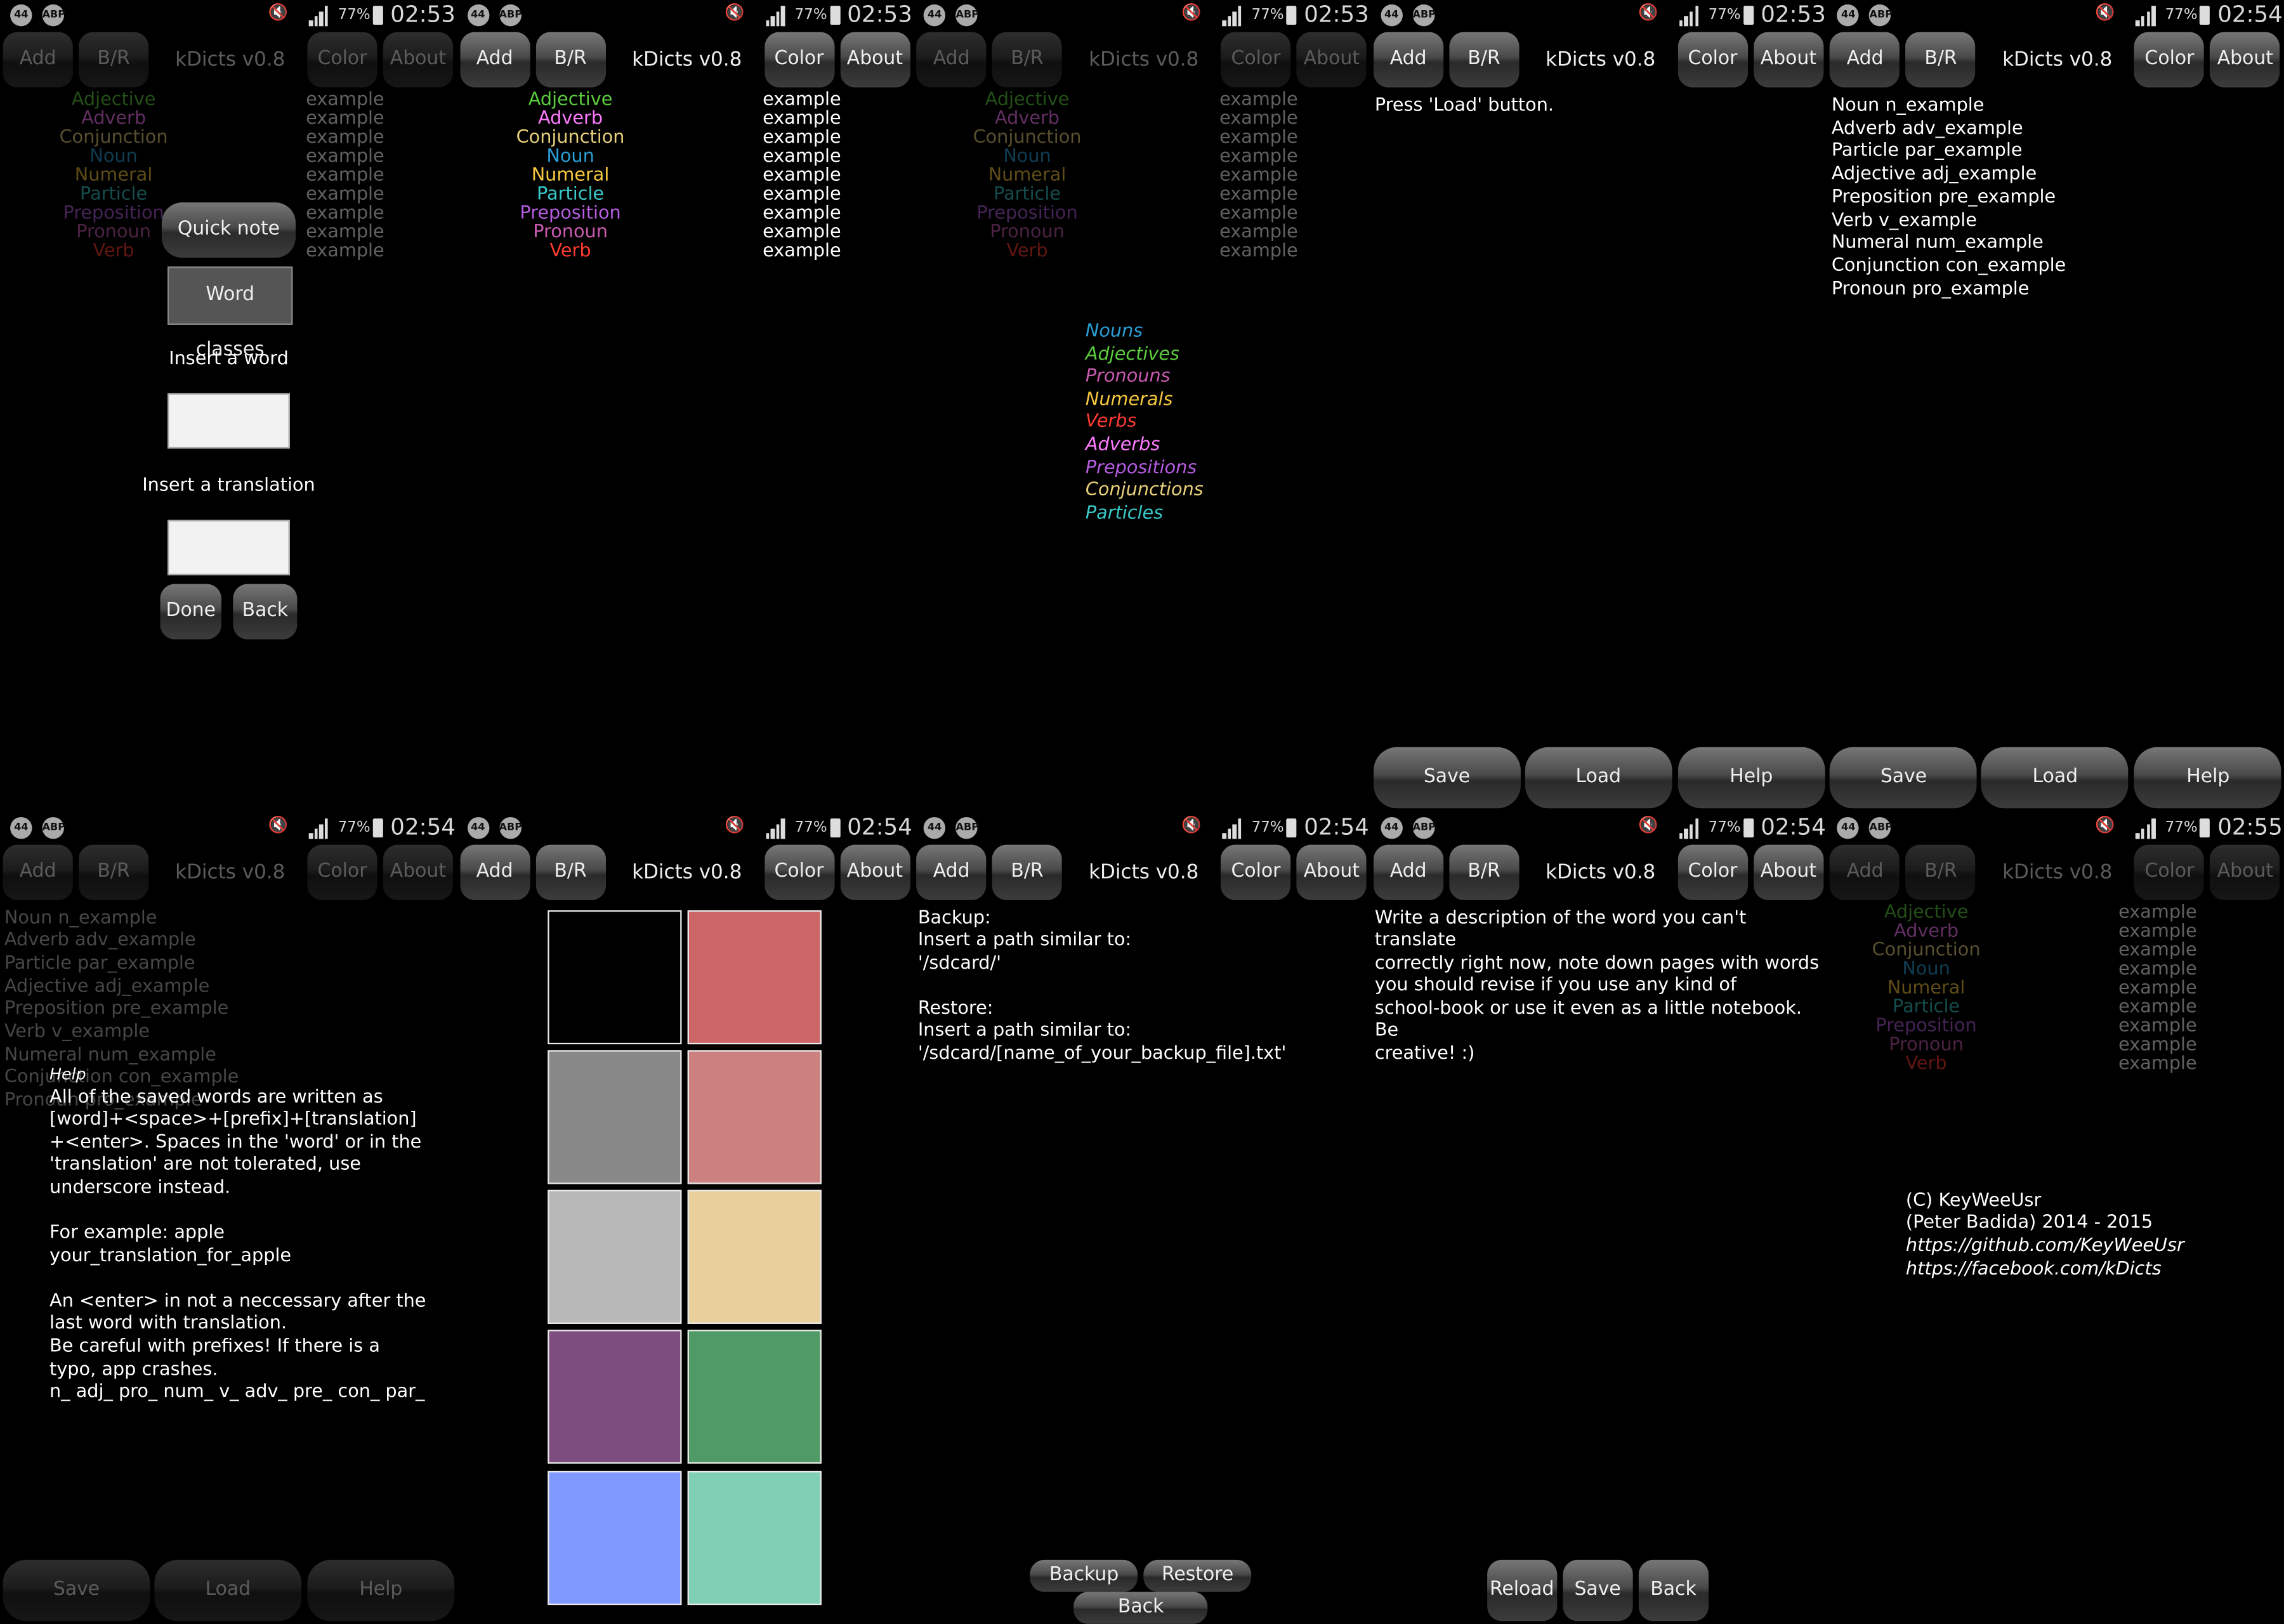 This screenshot has width=2284, height=1624. I want to click on load-button: Load, so click(228, 1590).